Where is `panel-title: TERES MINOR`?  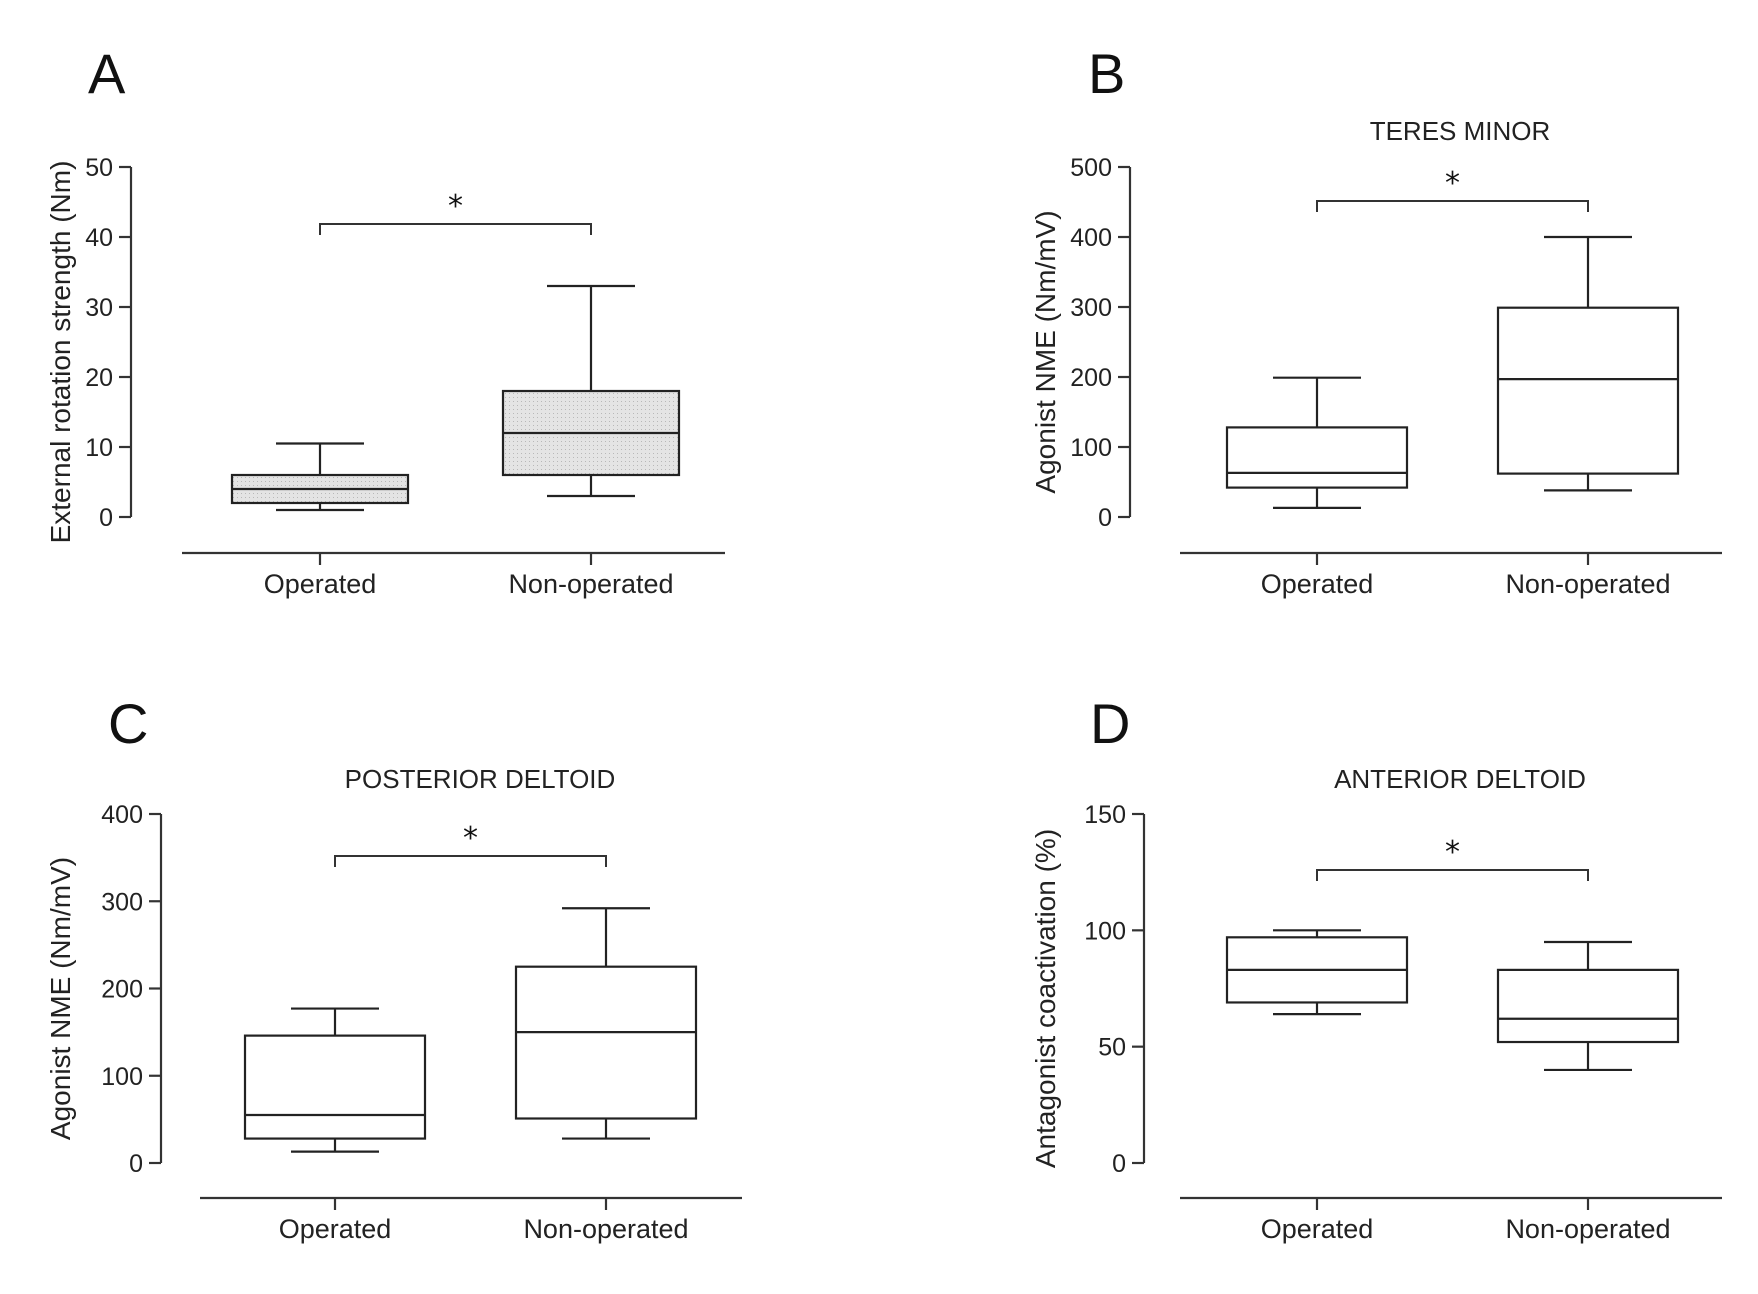
panel-title: TERES MINOR is located at coordinates (1460, 131).